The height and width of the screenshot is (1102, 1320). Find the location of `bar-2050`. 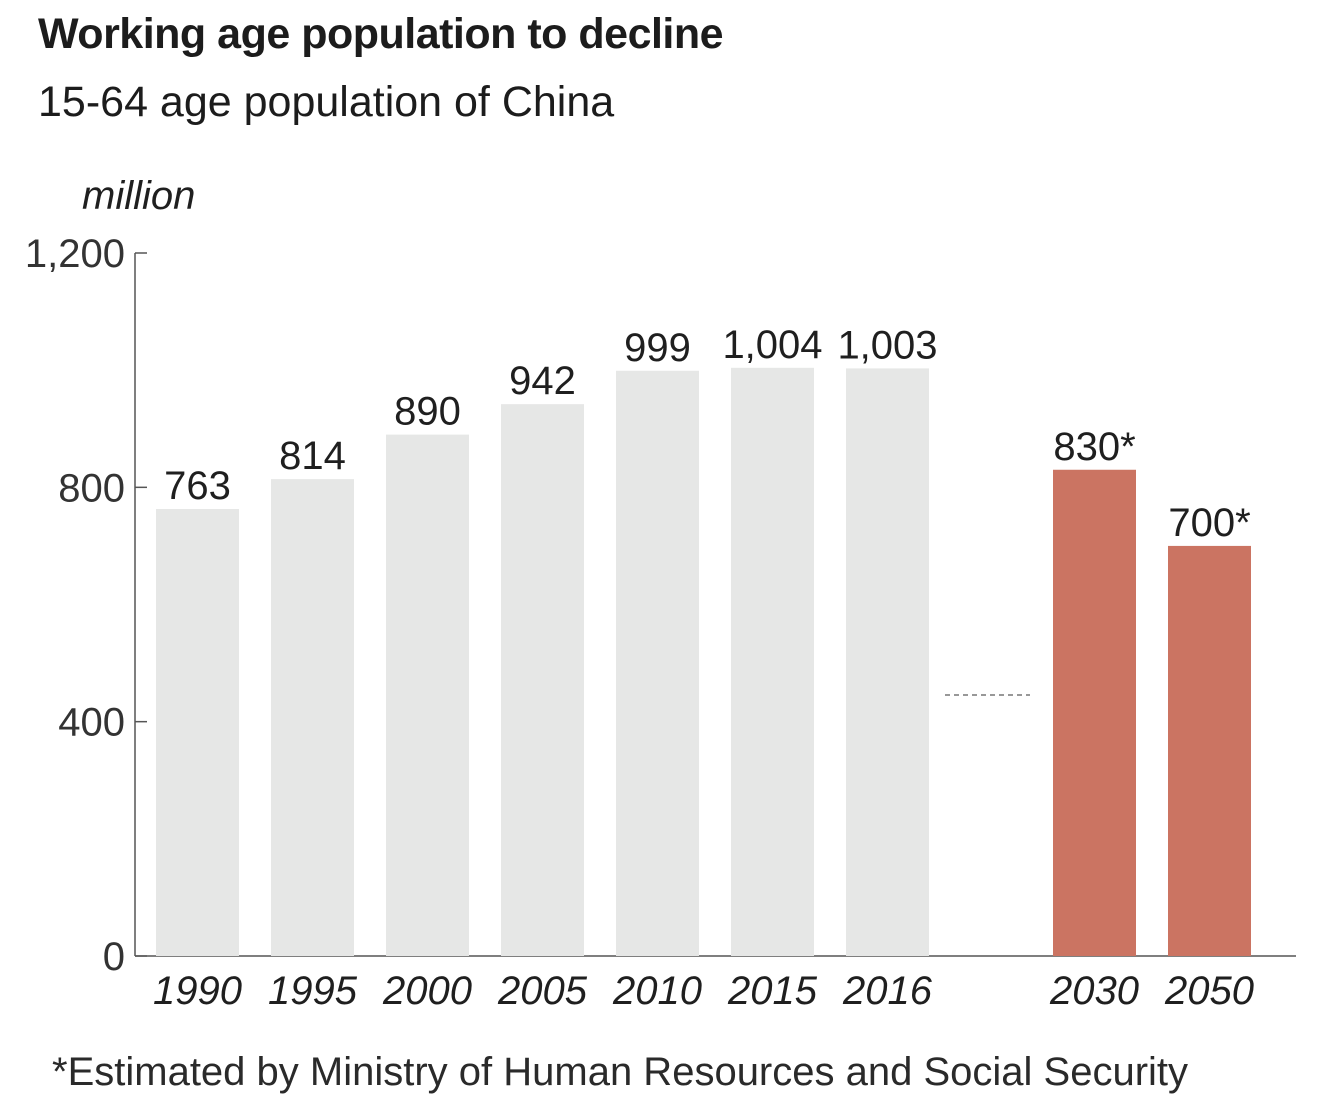

bar-2050 is located at coordinates (1209, 750).